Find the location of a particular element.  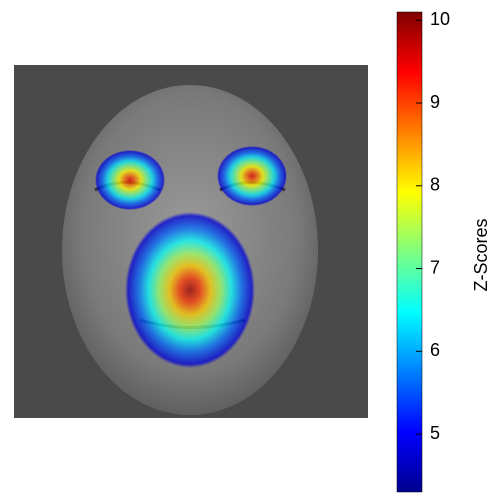

colorbar-label: Z-Scores is located at coordinates (481, 254).